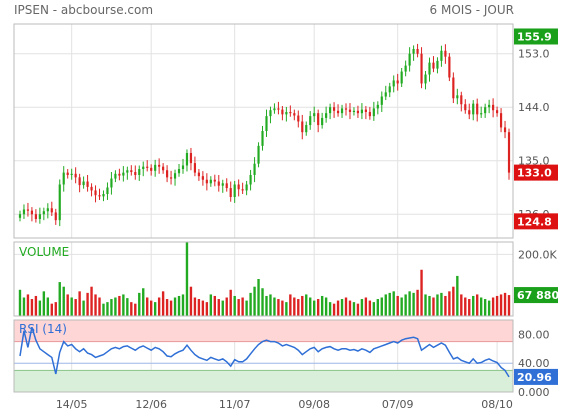  I want to click on last-rsi-badge: 20.96, so click(534, 377).